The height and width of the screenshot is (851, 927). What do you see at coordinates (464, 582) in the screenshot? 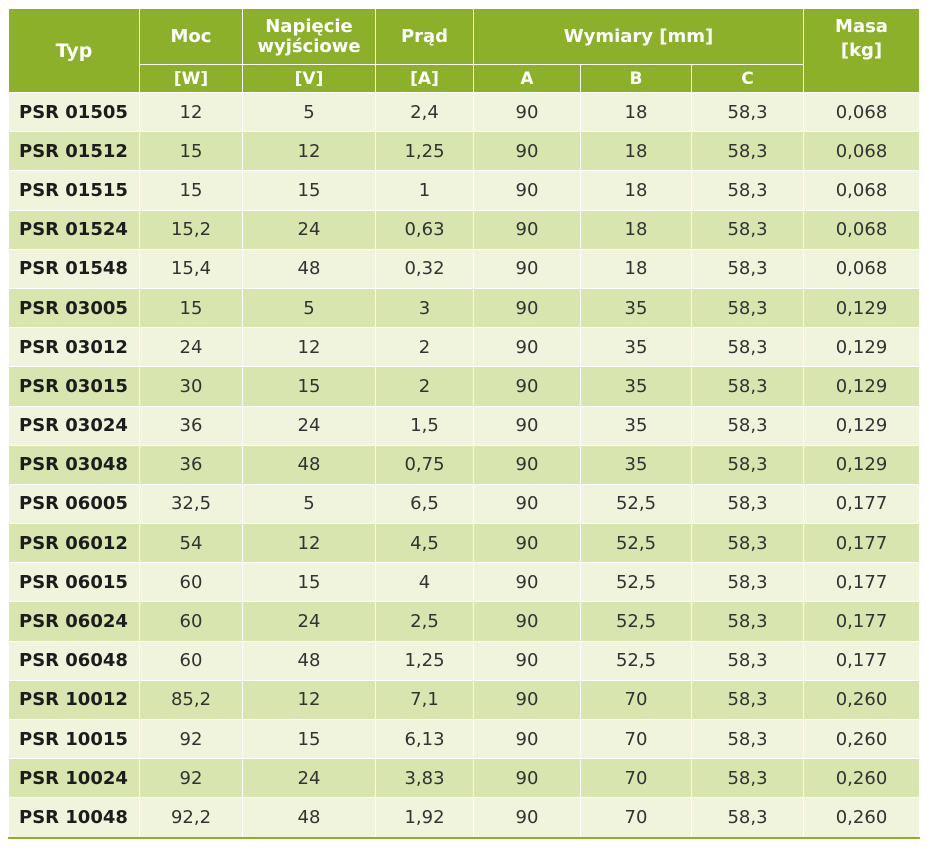
I see `table-row: PSR 06015 60 15 4 90 52,5 58,3 0,177` at bounding box center [464, 582].